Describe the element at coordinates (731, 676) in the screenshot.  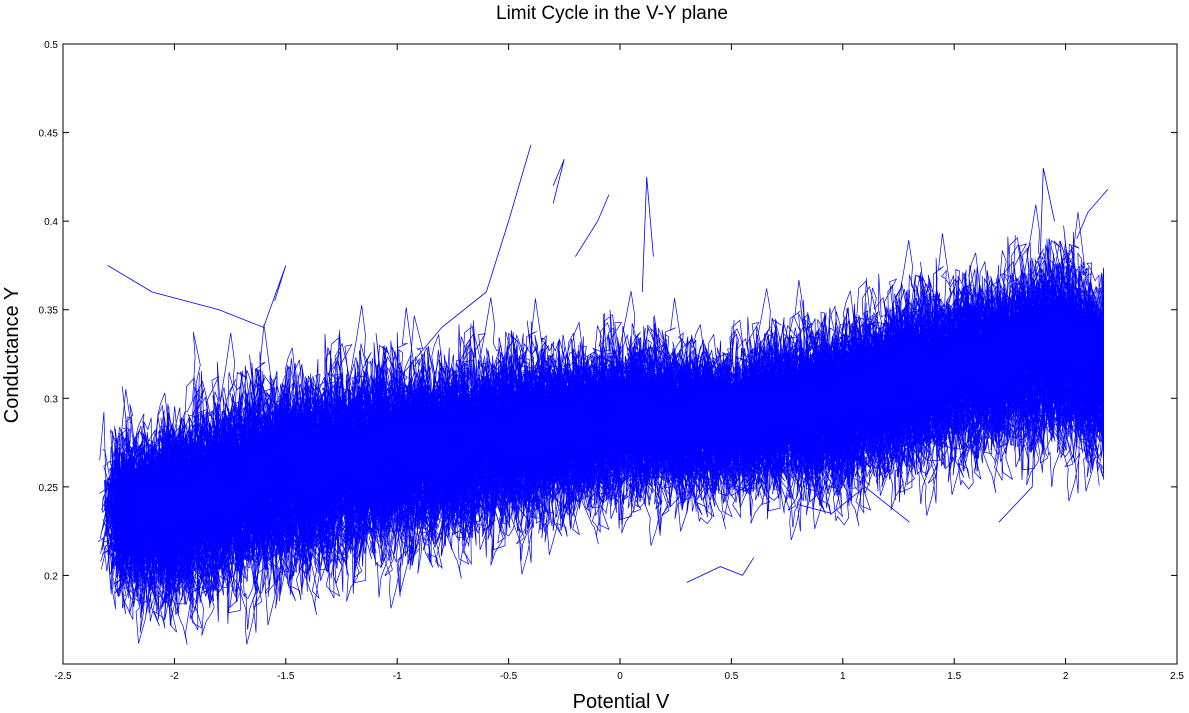
I see `x-tick-label: 0.5` at that location.